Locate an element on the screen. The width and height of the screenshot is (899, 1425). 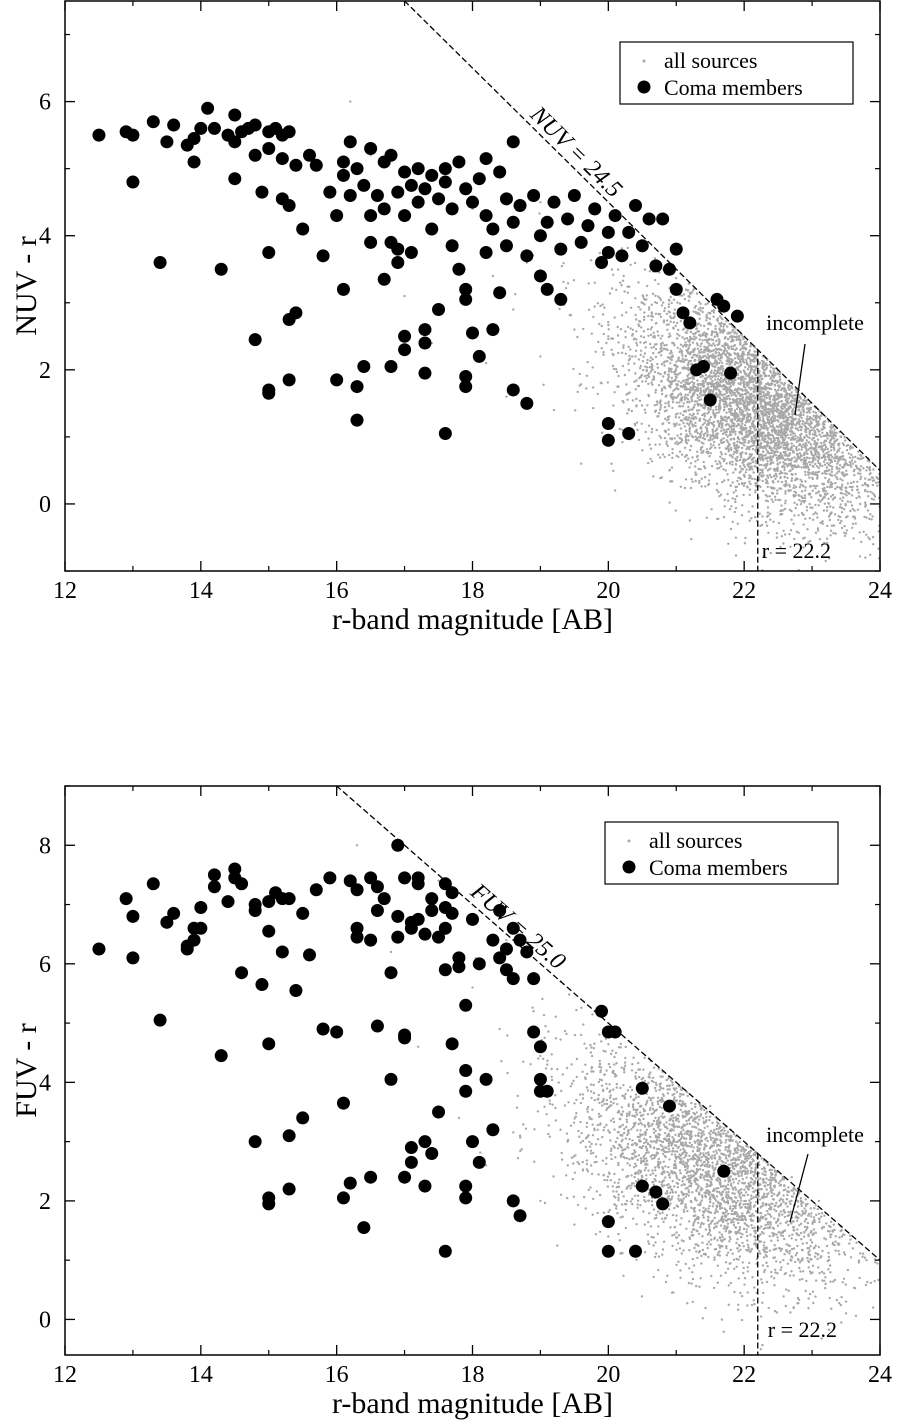
y-tick-label: 0 is located at coordinates (45, 505).